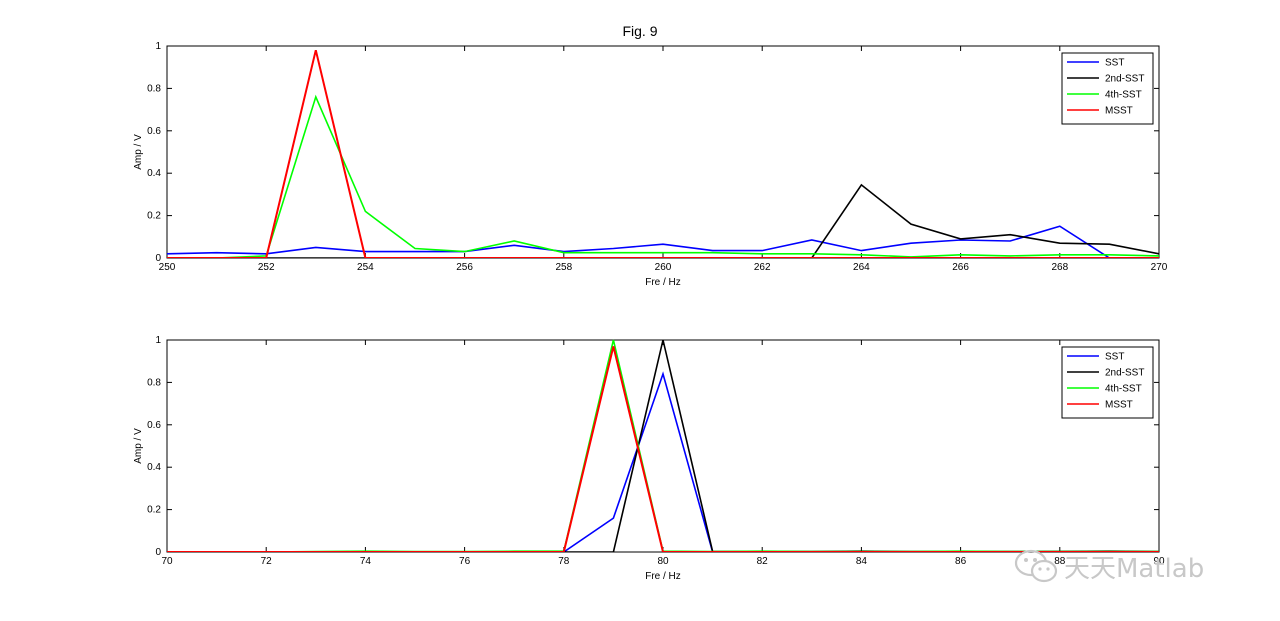  What do you see at coordinates (1059, 267) in the screenshot?
I see `x-tick-label: 268` at bounding box center [1059, 267].